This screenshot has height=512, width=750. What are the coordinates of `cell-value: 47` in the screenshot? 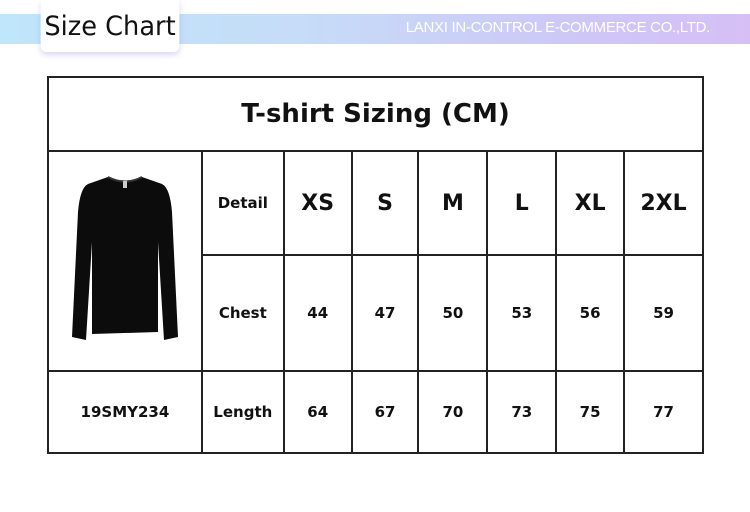 It's located at (385, 313).